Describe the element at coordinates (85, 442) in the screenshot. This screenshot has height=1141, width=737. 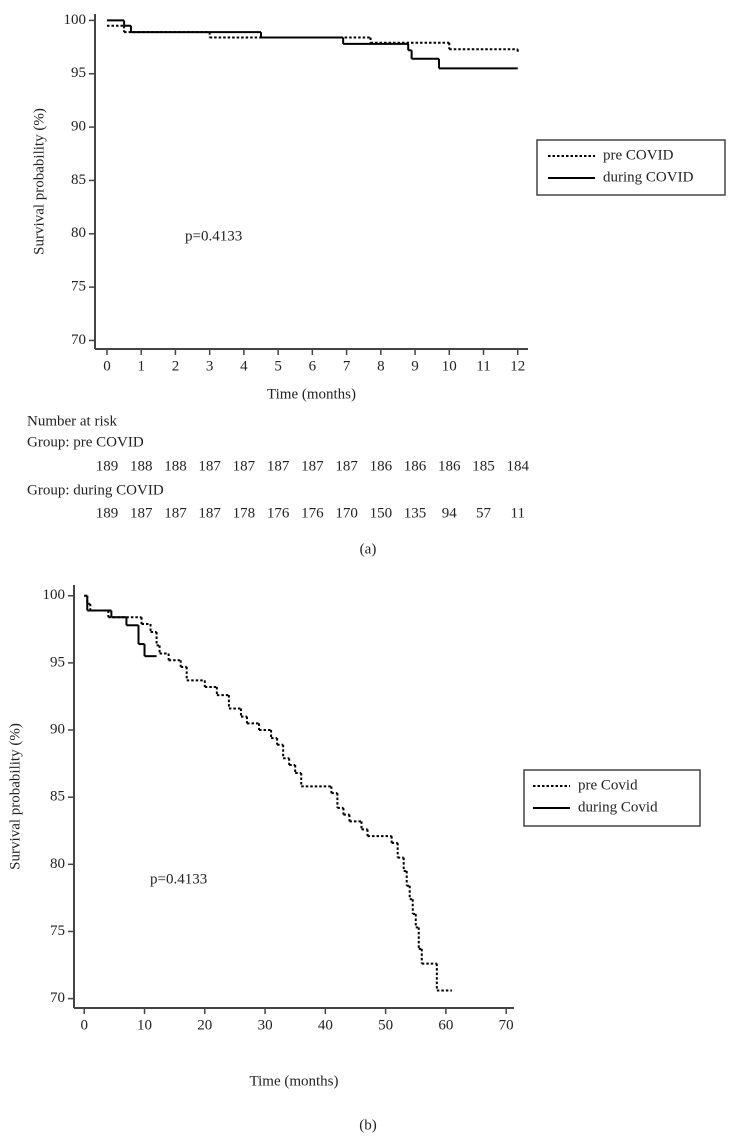
I see `at-risk-group: Group: pre COVID` at that location.